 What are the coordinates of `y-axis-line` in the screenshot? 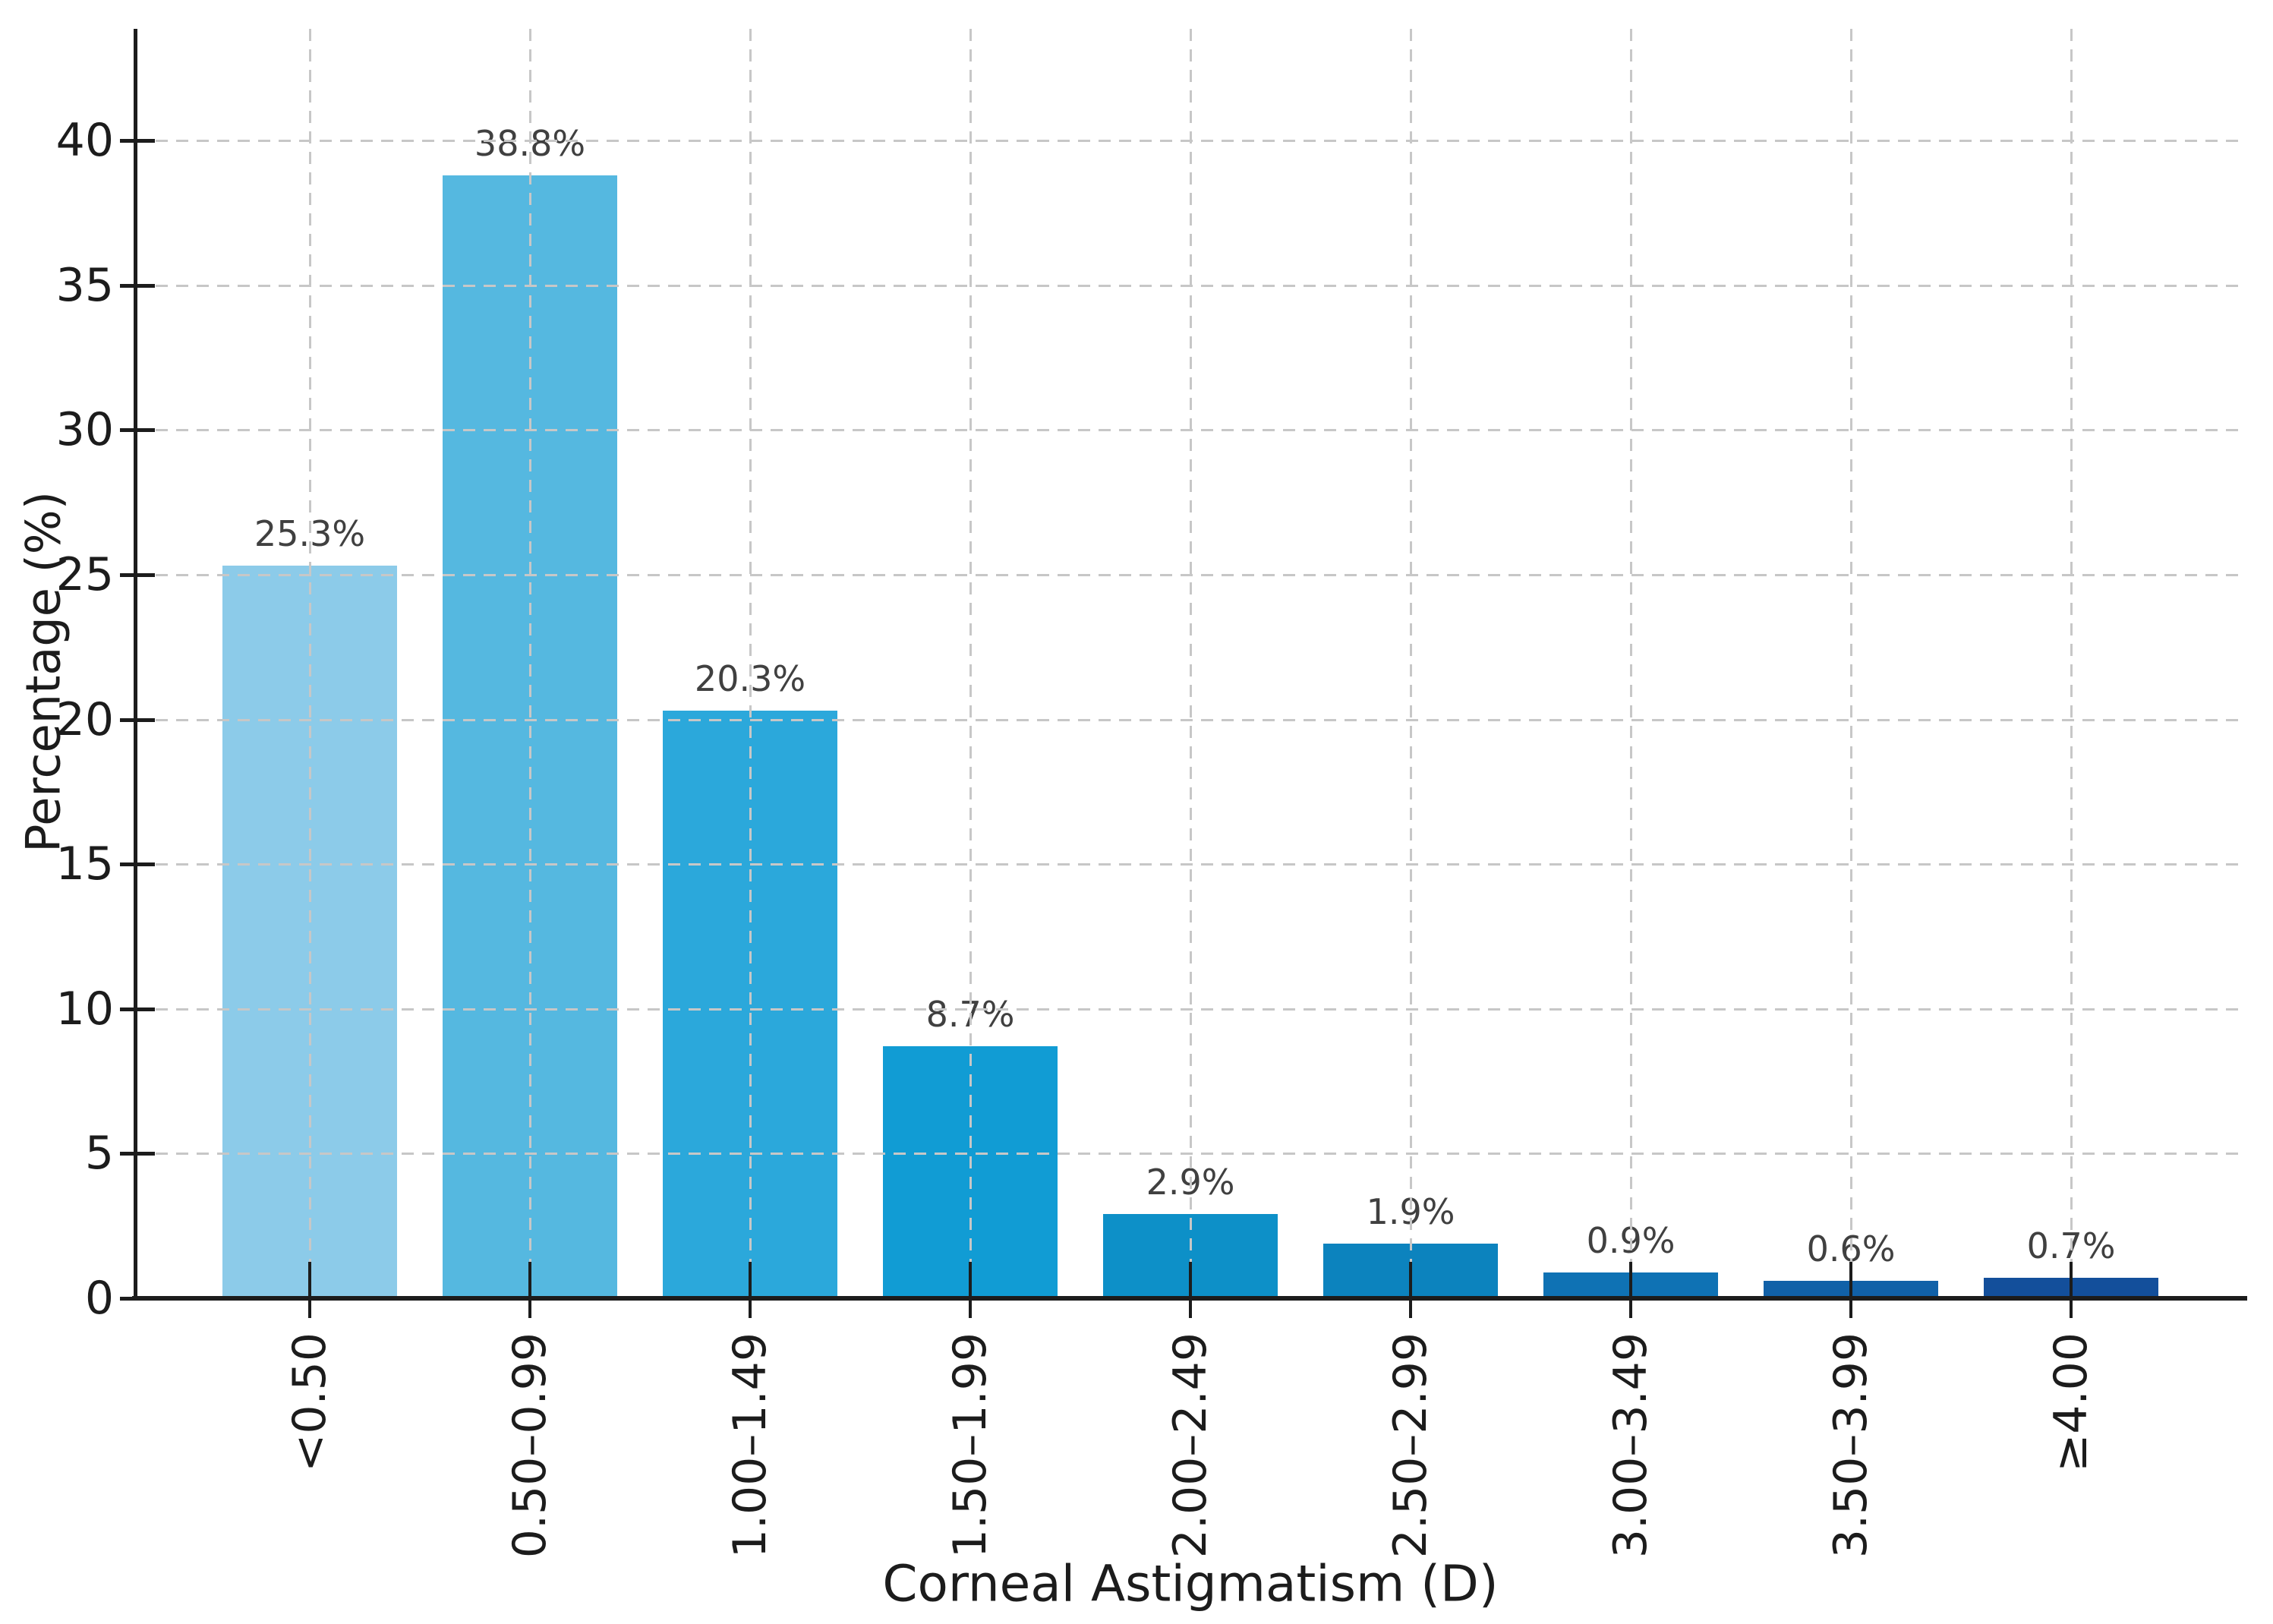 It's located at (135, 665).